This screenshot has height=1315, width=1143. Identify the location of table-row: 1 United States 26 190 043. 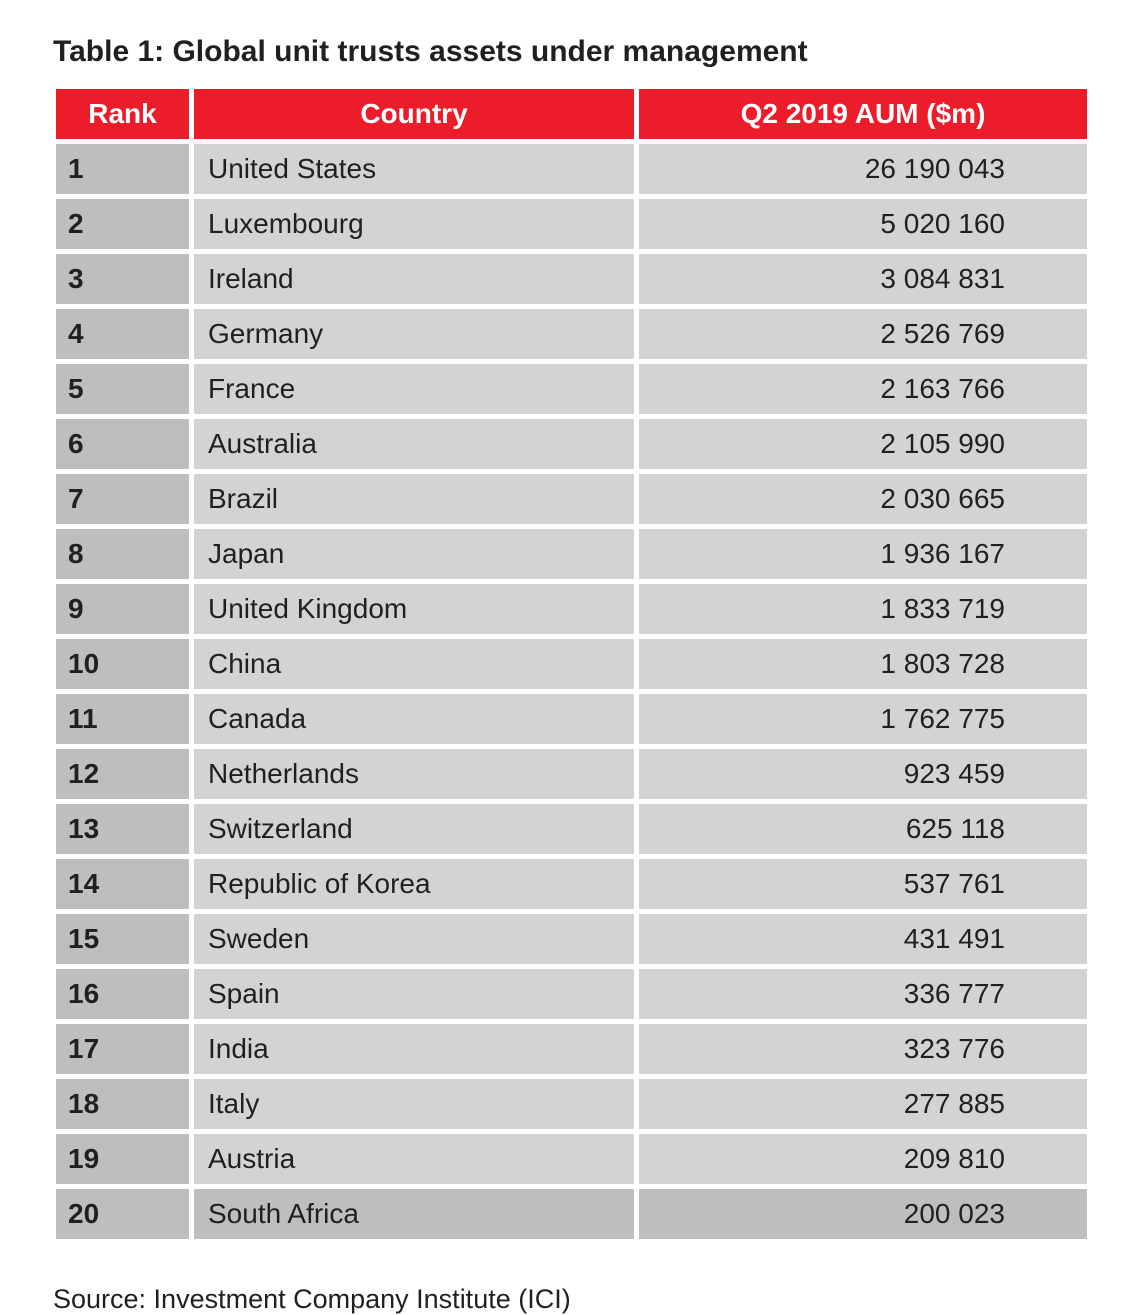
(571, 169).